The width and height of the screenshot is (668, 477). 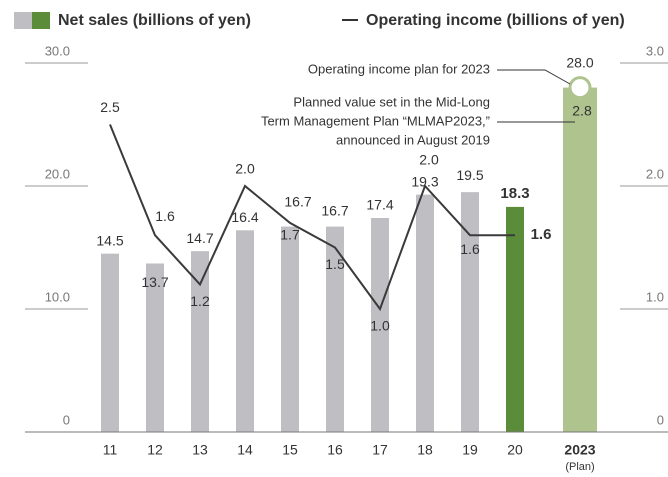 What do you see at coordinates (514, 193) in the screenshot?
I see `bar-value-label: 18.3` at bounding box center [514, 193].